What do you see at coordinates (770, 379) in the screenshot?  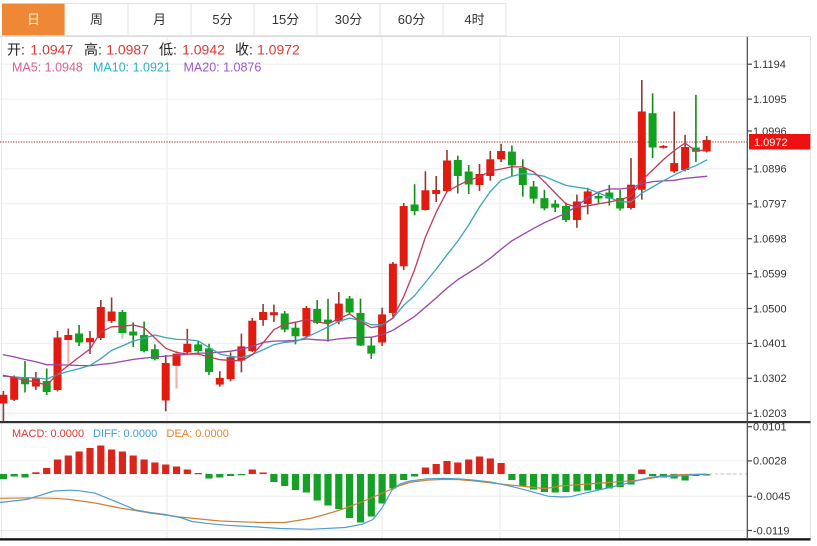 I see `svg-text: 1.0302` at bounding box center [770, 379].